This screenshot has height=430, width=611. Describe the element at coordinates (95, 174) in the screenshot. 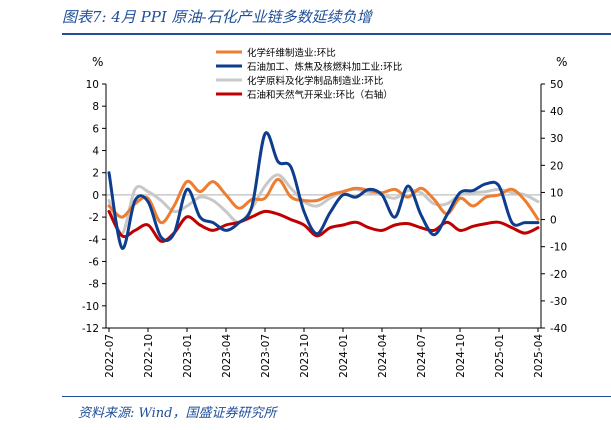

I see `left-tick-label: 2` at that location.